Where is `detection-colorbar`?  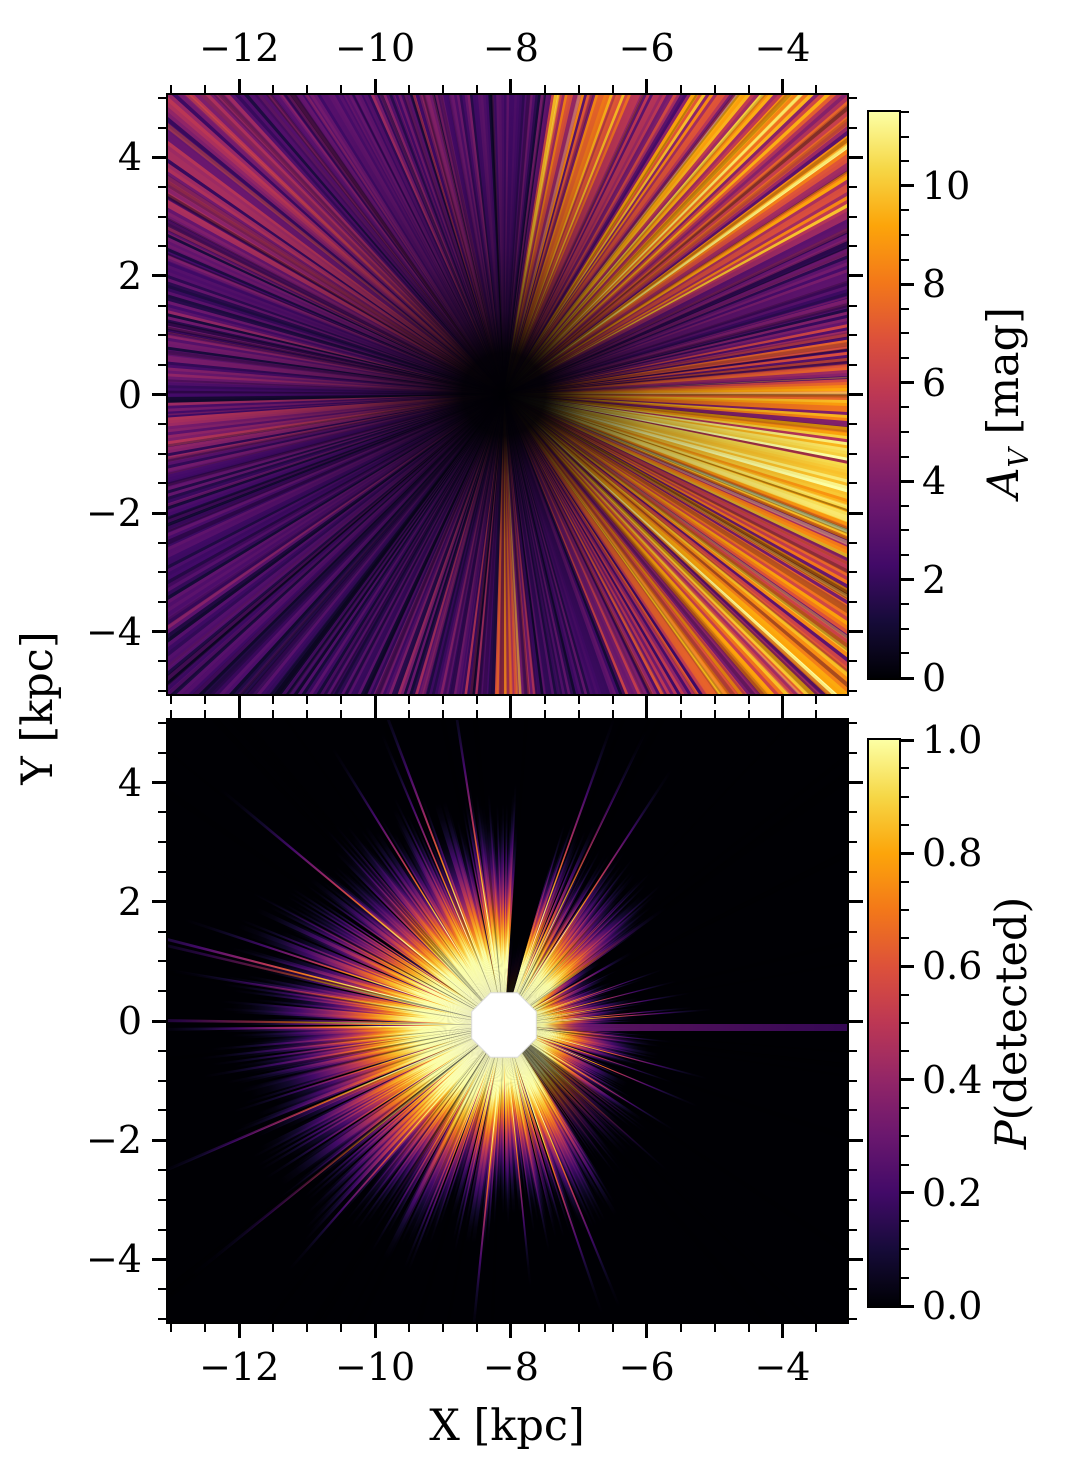 detection-colorbar is located at coordinates (884, 1023).